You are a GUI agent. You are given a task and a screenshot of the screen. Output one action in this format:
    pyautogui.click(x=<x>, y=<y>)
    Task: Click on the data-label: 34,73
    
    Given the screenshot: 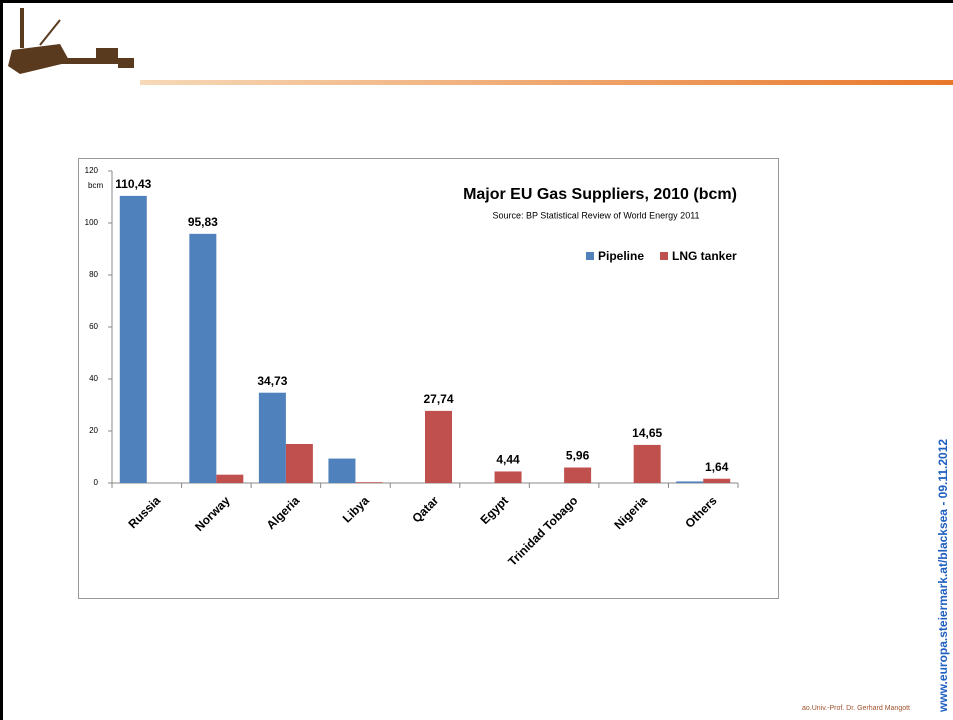 What is the action you would take?
    pyautogui.click(x=272, y=381)
    